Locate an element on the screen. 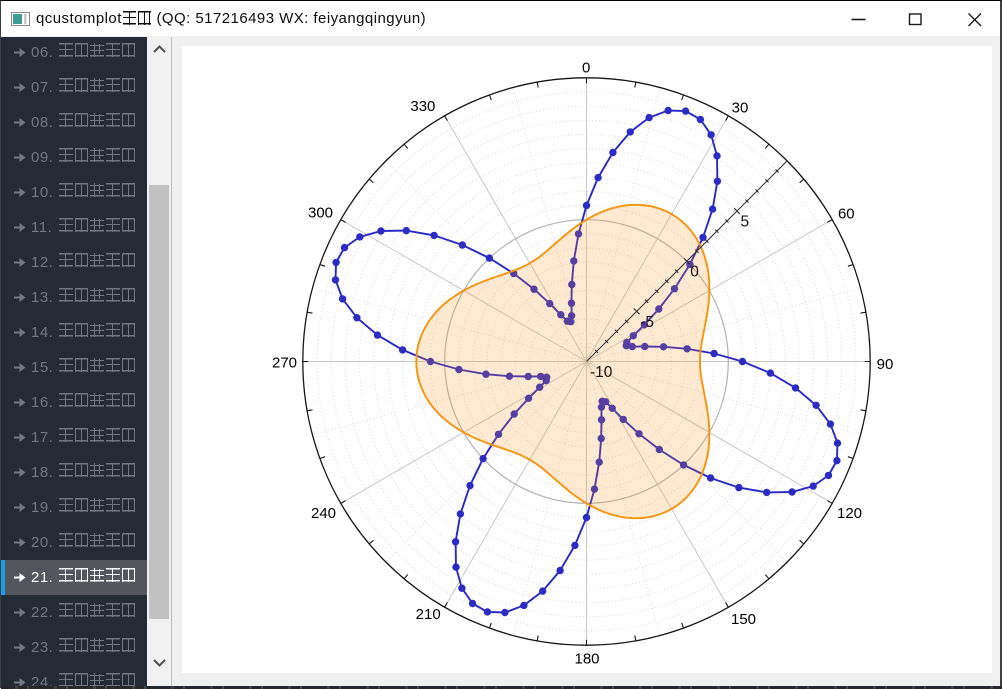 Image resolution: width=1002 pixels, height=689 pixels. svg-text: 300 is located at coordinates (320, 212).